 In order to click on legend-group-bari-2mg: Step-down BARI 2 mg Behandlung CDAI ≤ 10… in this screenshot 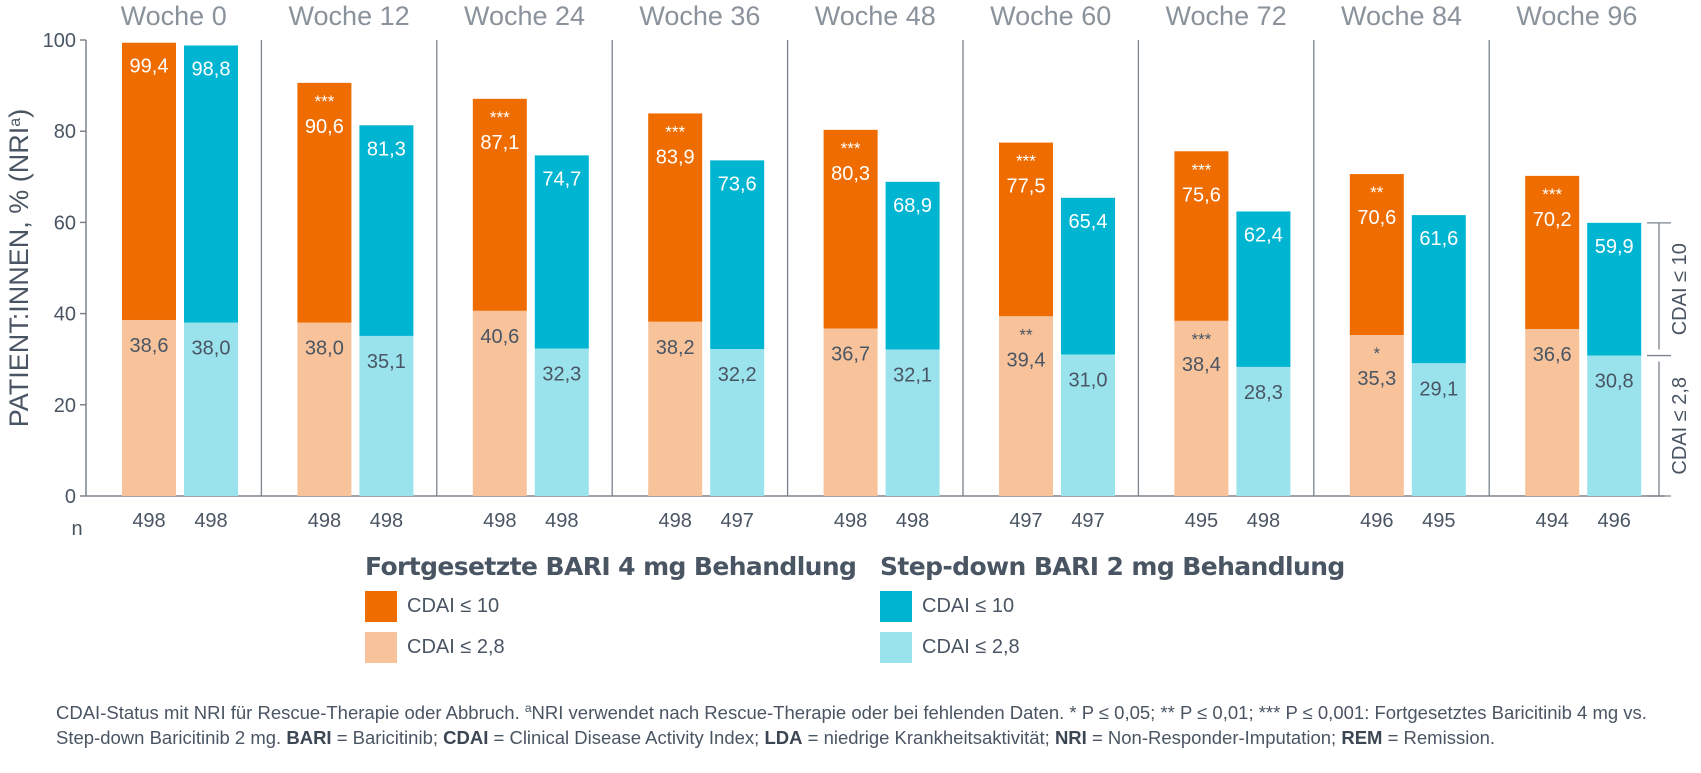, I will do `click(1112, 607)`.